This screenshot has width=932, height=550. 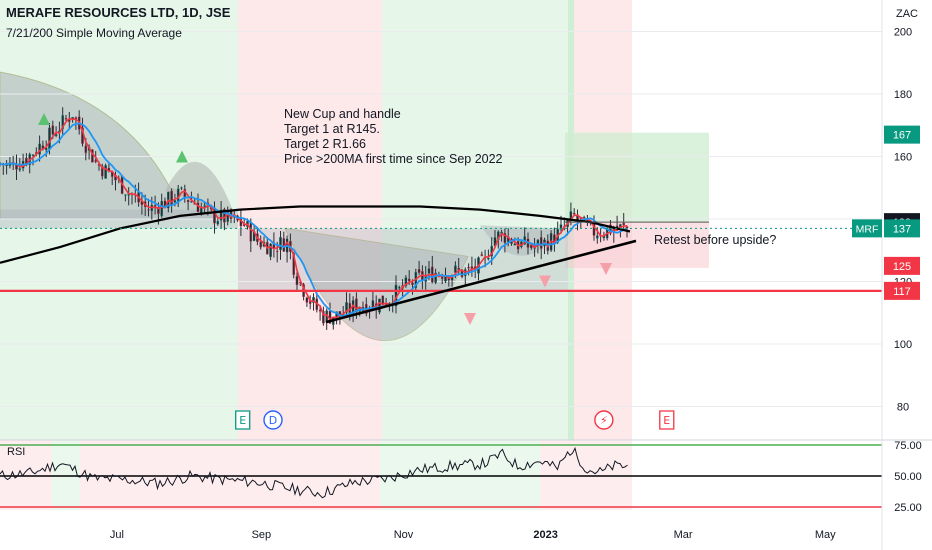 What do you see at coordinates (886, 212) in the screenshot?
I see `price-badges: 167139MRF137125117` at bounding box center [886, 212].